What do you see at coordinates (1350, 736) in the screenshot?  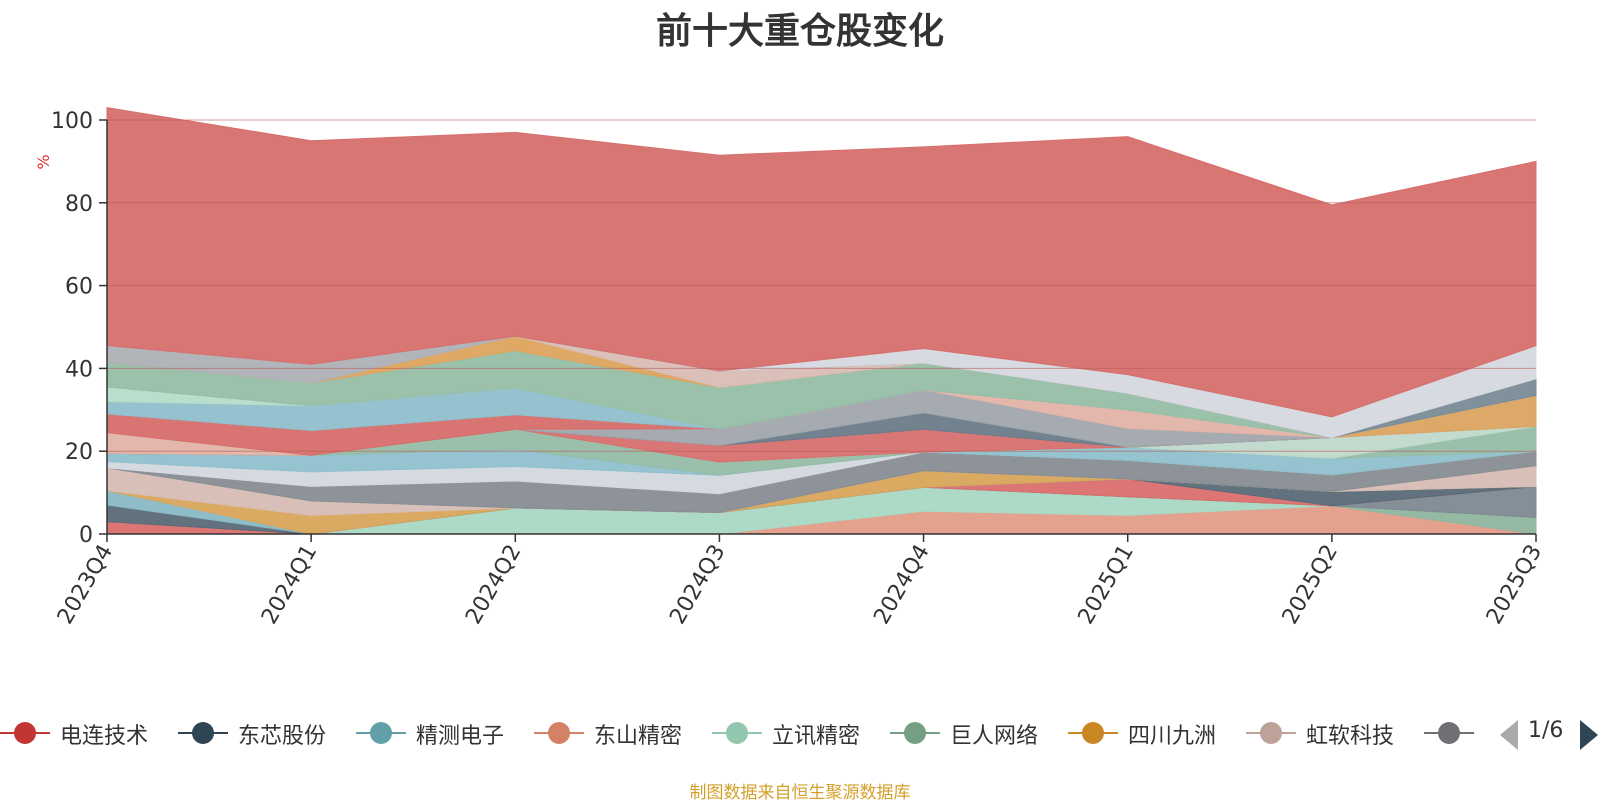 I see `legend-label: 虹软科技` at bounding box center [1350, 736].